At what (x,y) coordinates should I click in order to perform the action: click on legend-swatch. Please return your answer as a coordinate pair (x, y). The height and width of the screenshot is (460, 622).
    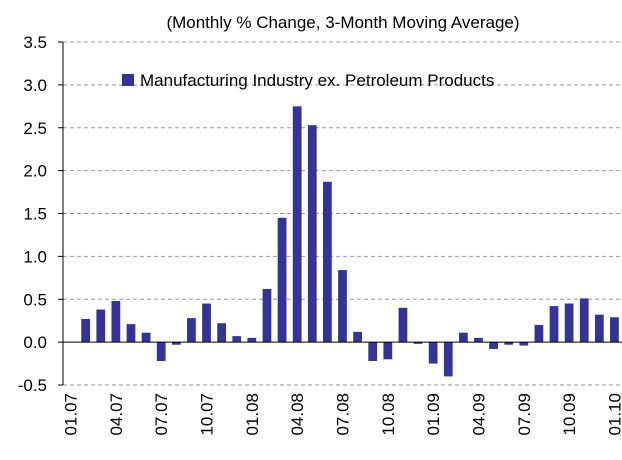
    Looking at the image, I should click on (128, 80).